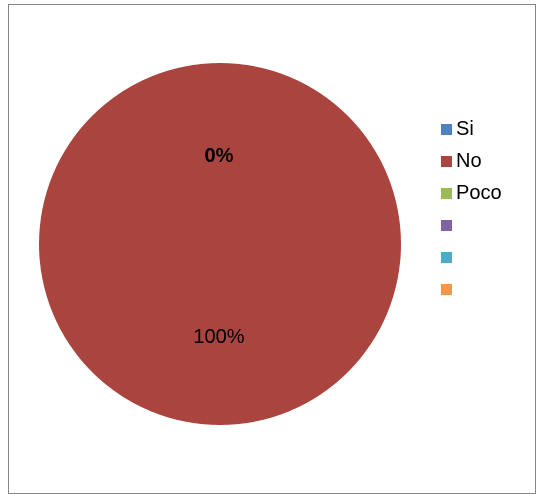 This screenshot has height=494, width=540. I want to click on legend-item: Poco, so click(488, 198).